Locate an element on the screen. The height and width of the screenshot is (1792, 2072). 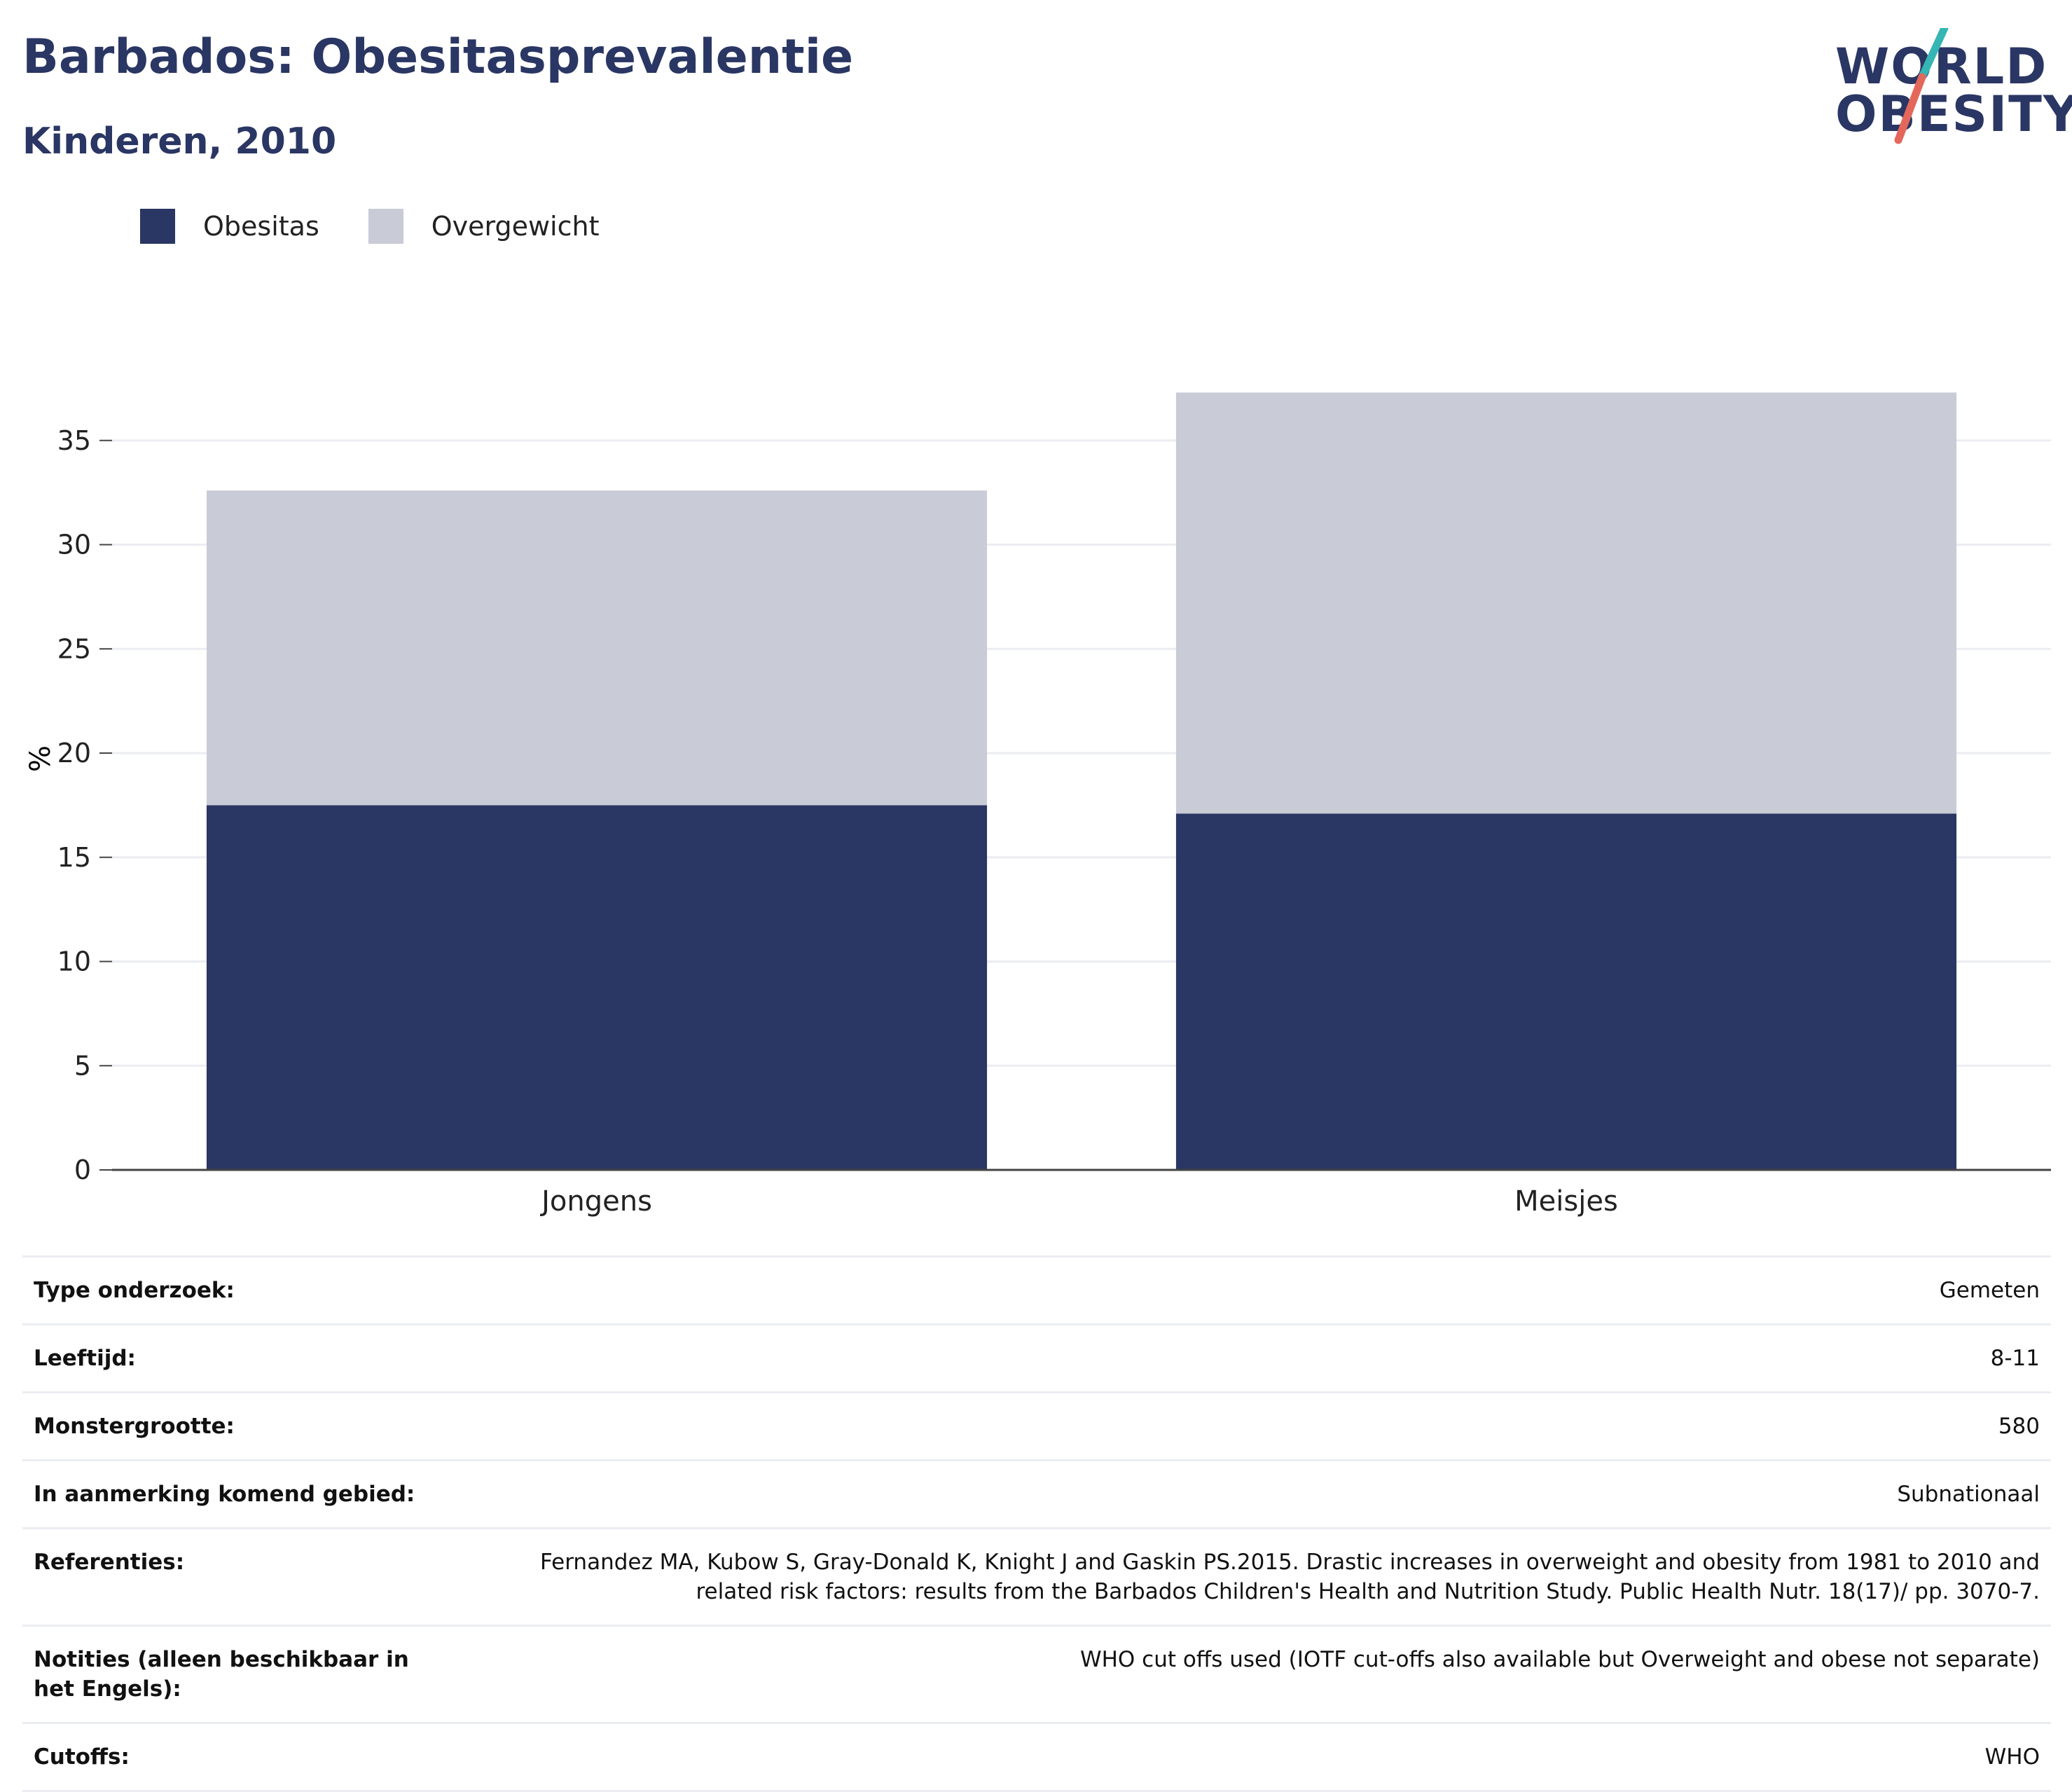
legend-item-overgewicht: Overgewicht is located at coordinates (484, 227).